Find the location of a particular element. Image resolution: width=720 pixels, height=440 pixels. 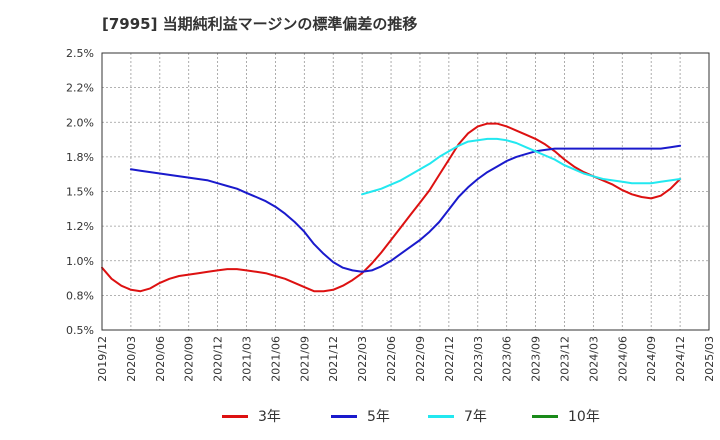

x-tick-label: 2021/03 is located at coordinates (247, 359).